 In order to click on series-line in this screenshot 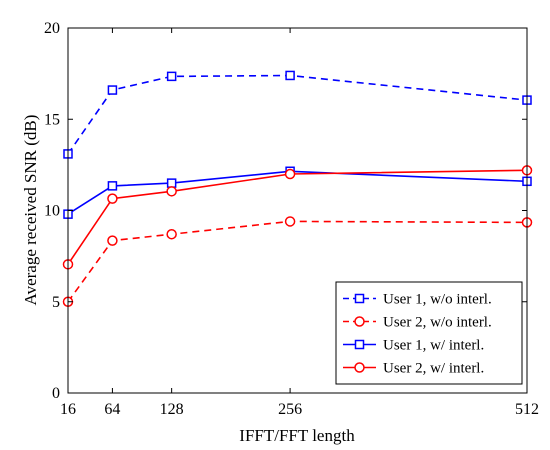, I will do `click(297, 192)`.